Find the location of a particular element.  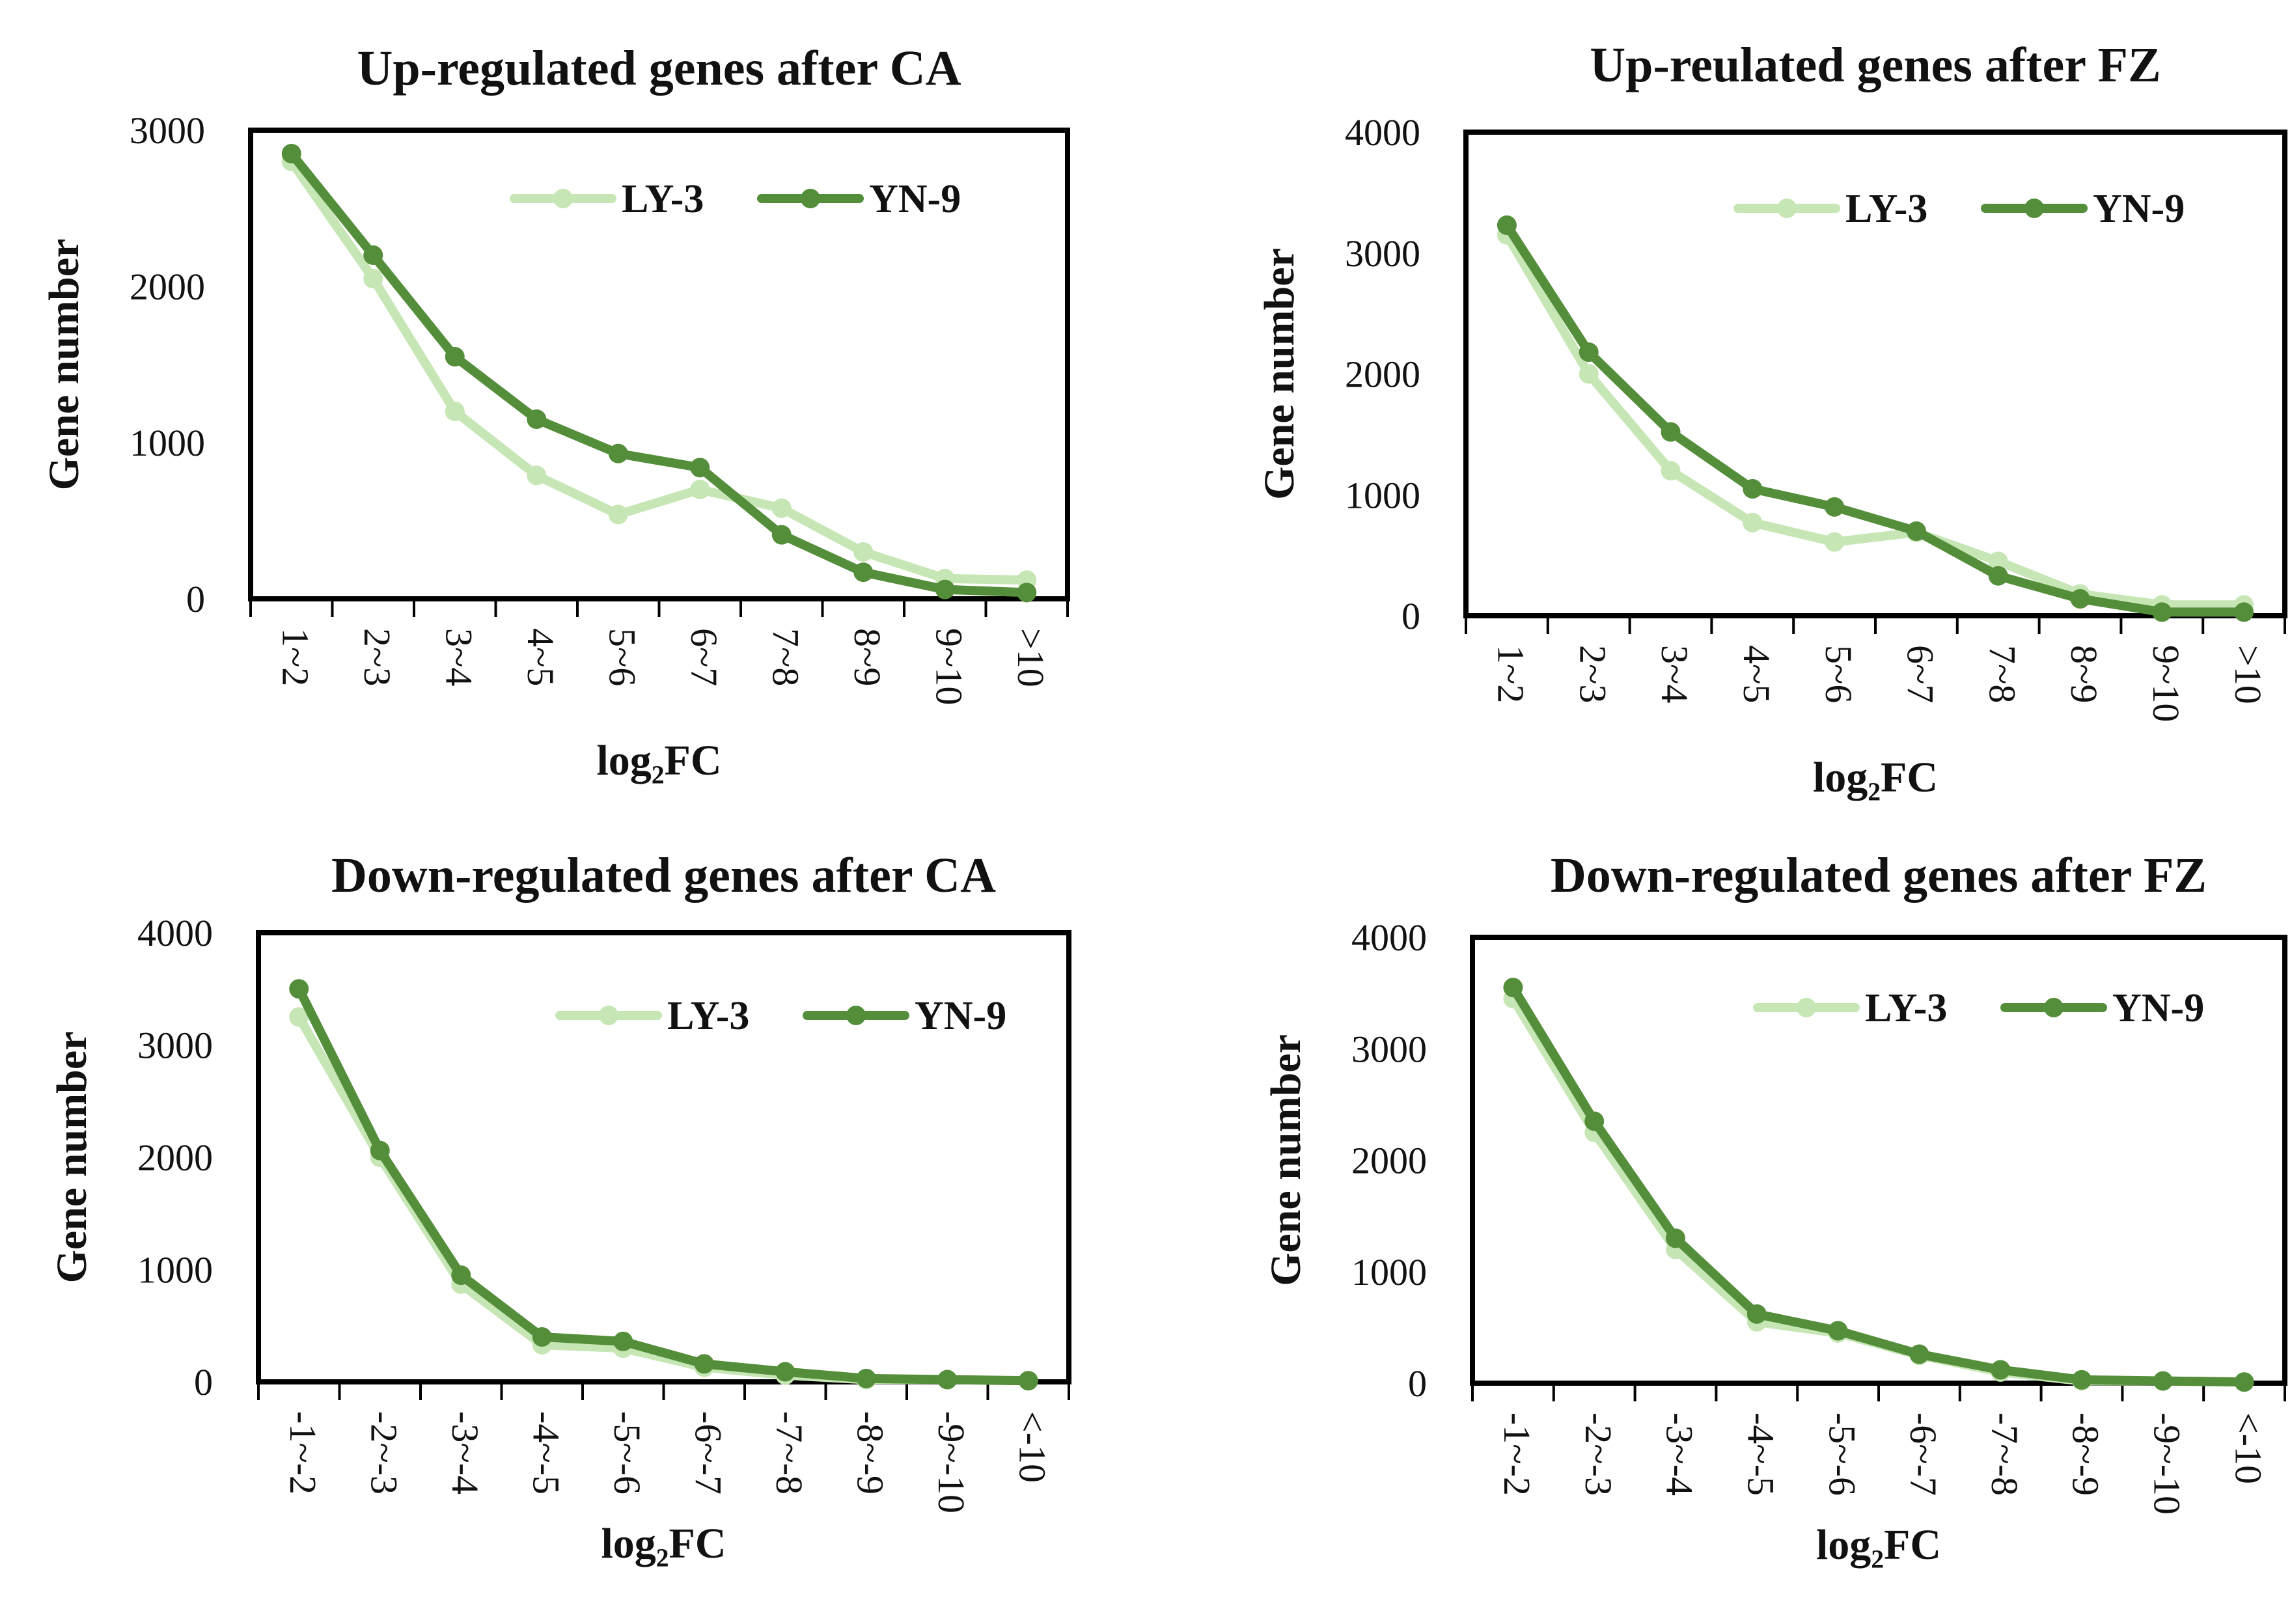

x-tick-label: -2~-3 is located at coordinates (384, 1452).